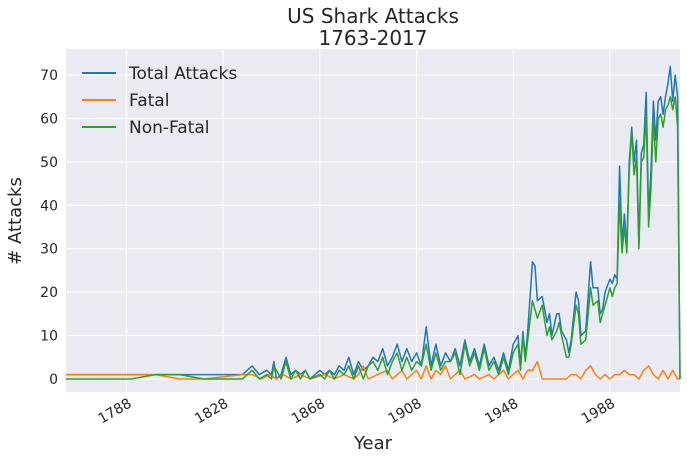 The height and width of the screenshot is (461, 687). I want to click on x-tick-labels: 1788 1828 1868 1908 1948 1988, so click(357, 412).